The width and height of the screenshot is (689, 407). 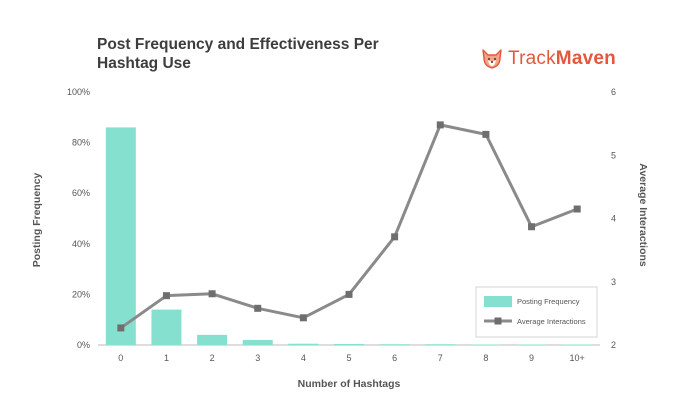 I want to click on corgi-dog-icon, so click(x=492, y=59).